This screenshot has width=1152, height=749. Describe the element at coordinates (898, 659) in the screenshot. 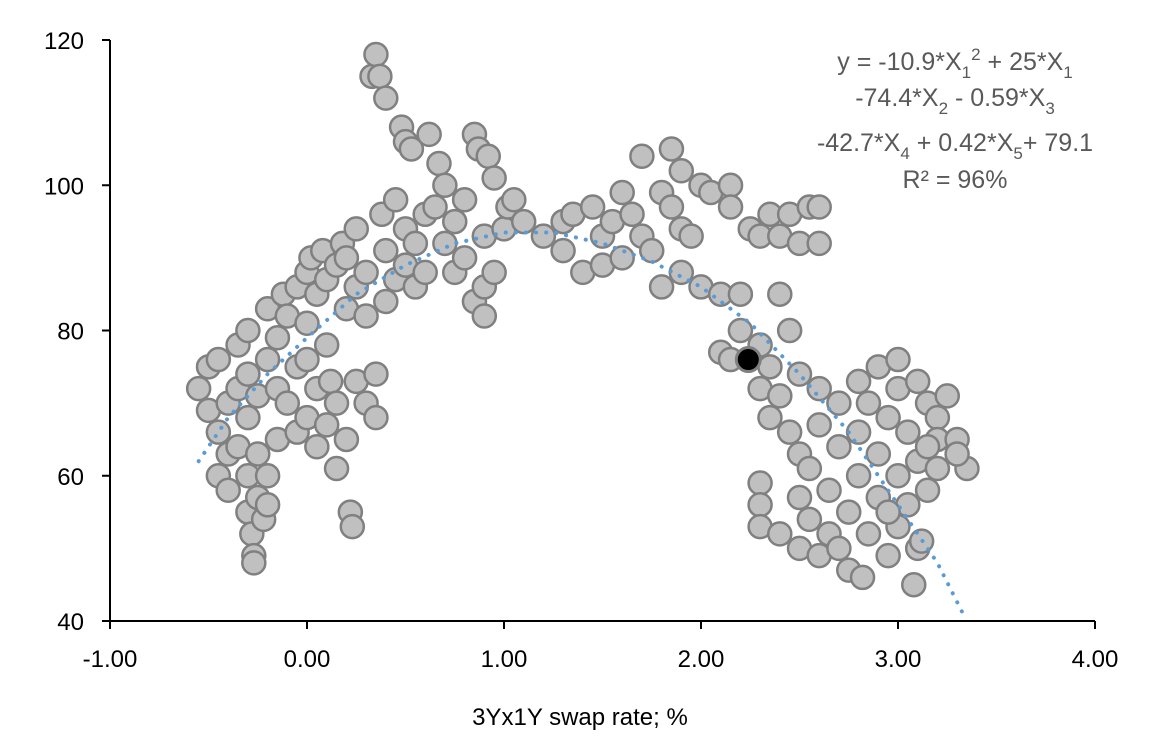

I see `x-tick-label: 3.00` at that location.